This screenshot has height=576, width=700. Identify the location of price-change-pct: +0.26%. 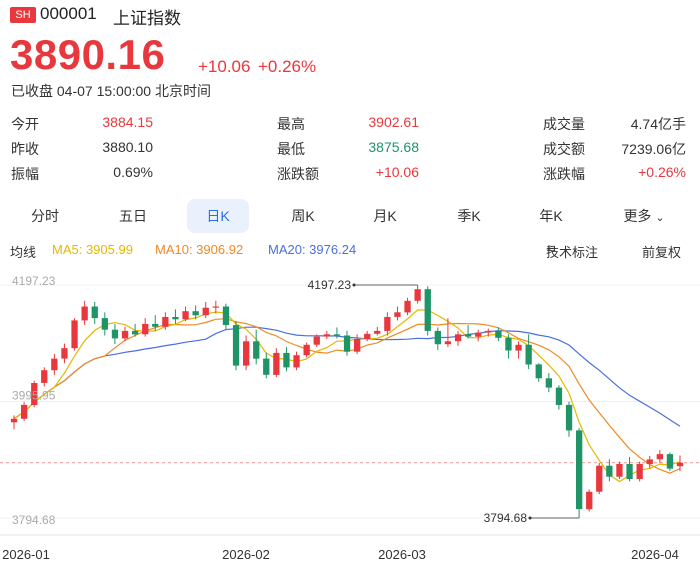
(287, 66).